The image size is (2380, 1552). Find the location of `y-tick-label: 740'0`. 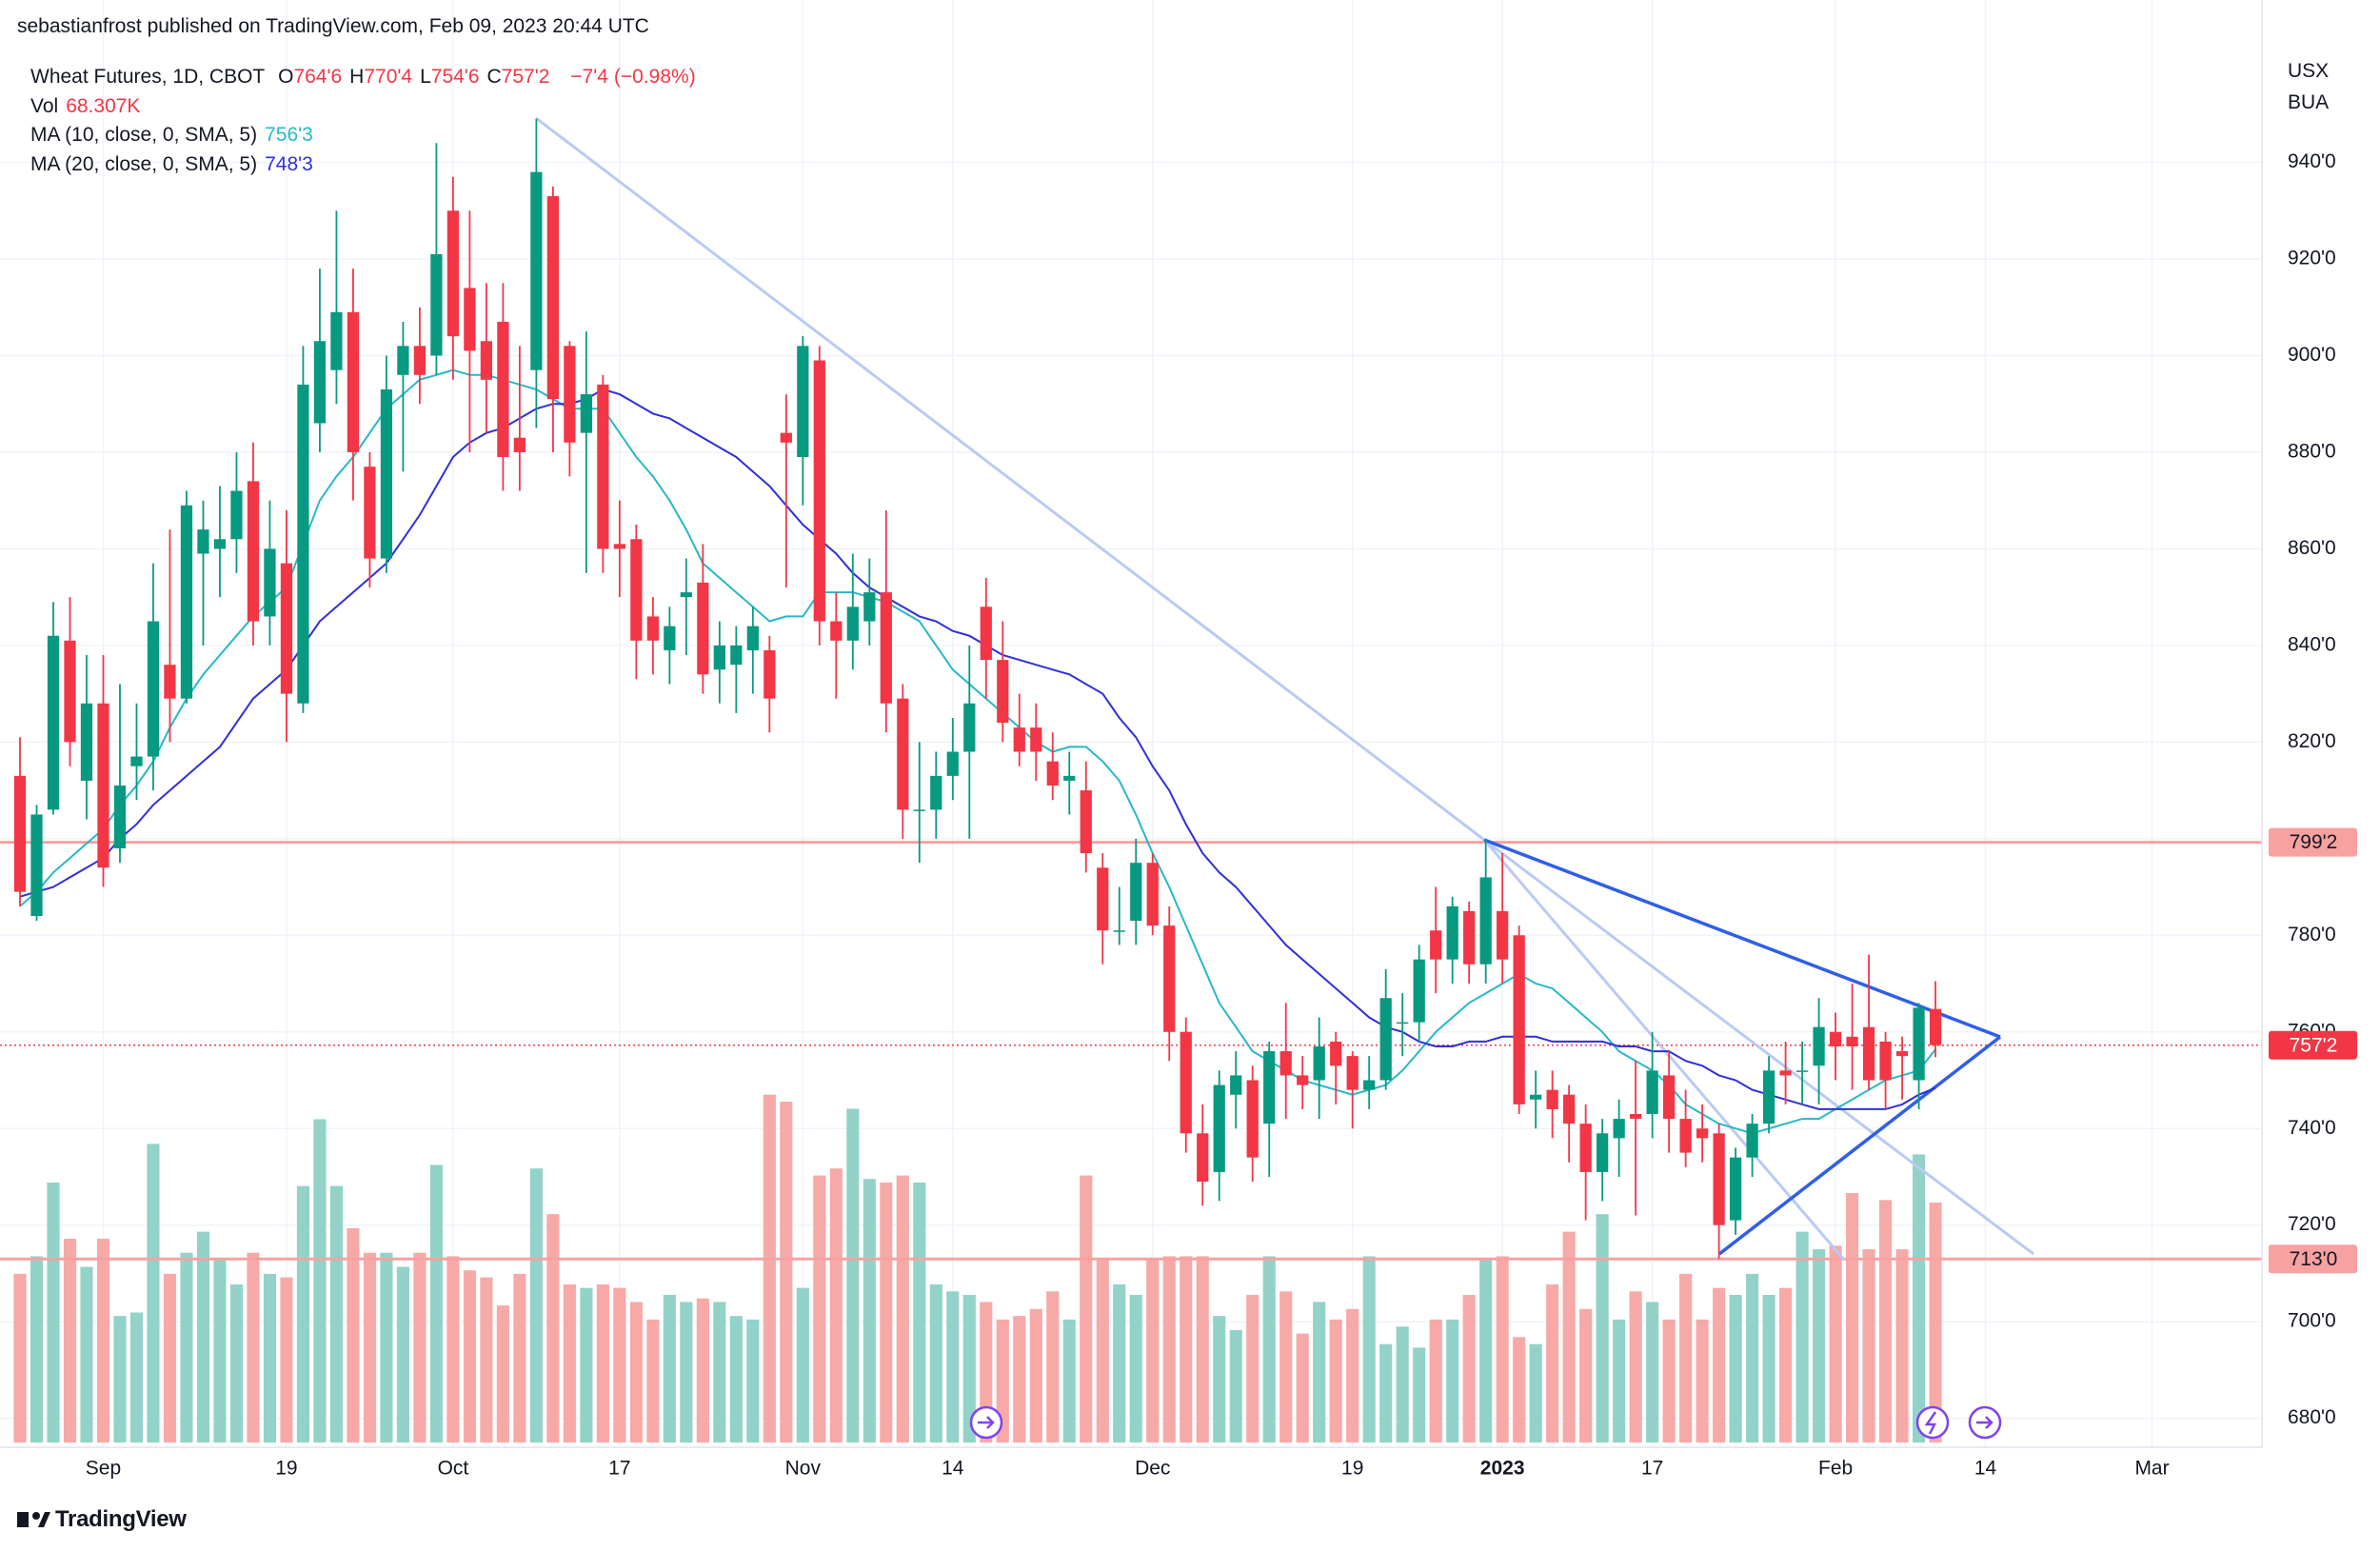

y-tick-label: 740'0 is located at coordinates (2312, 1128).